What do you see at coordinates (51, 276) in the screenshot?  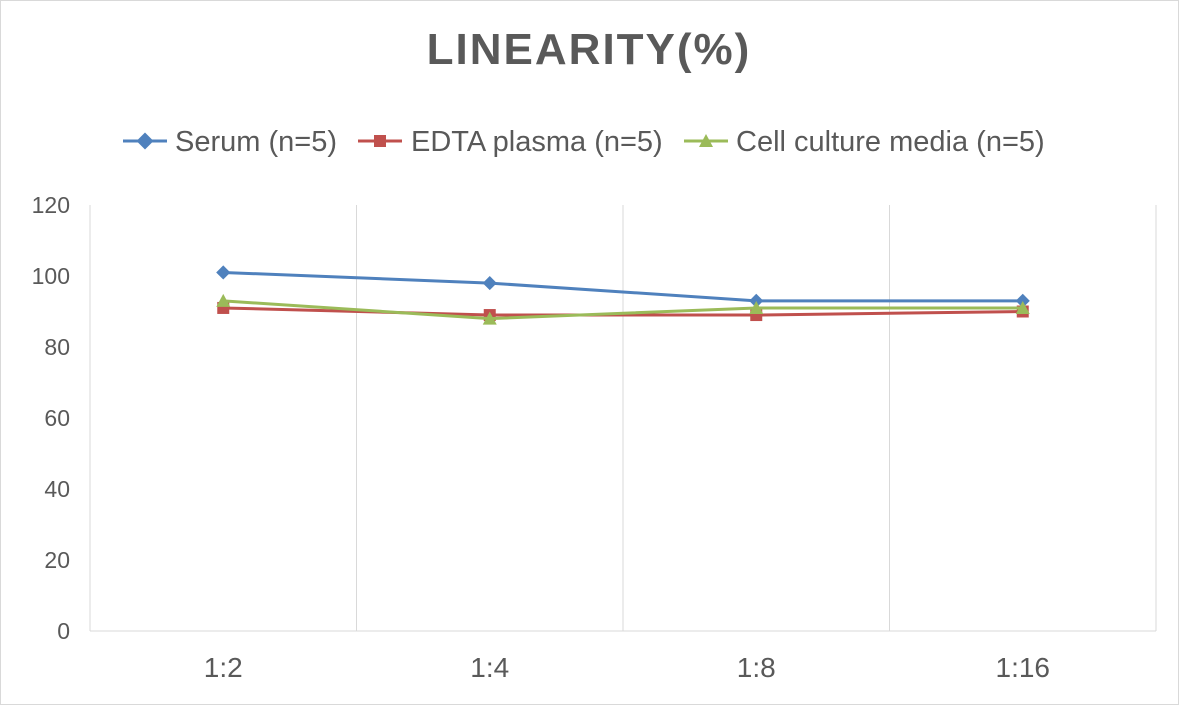 I see `y-tick-label: 100` at bounding box center [51, 276].